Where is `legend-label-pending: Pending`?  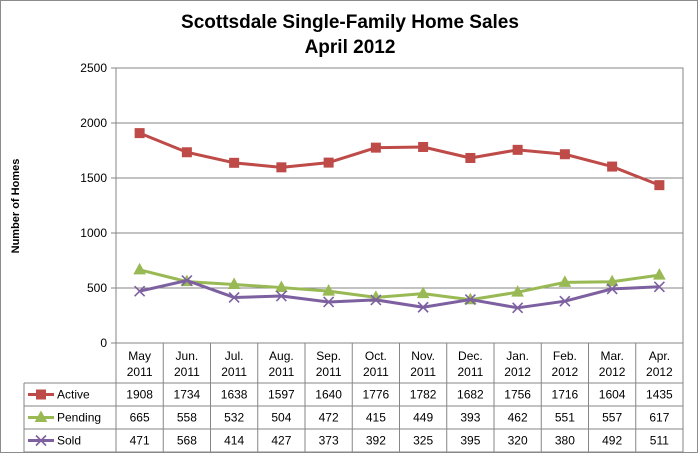 legend-label-pending: Pending is located at coordinates (79, 418).